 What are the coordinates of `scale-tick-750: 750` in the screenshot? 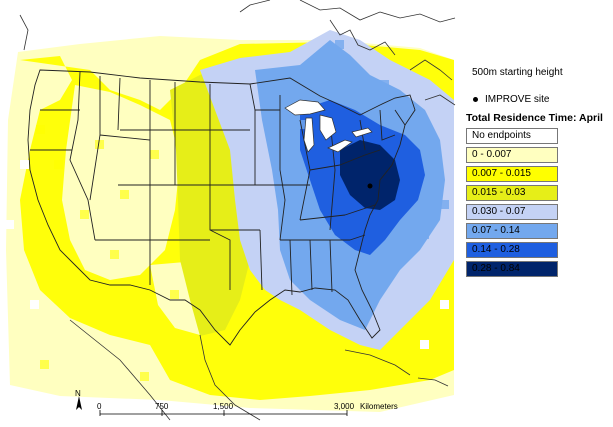 It's located at (162, 406).